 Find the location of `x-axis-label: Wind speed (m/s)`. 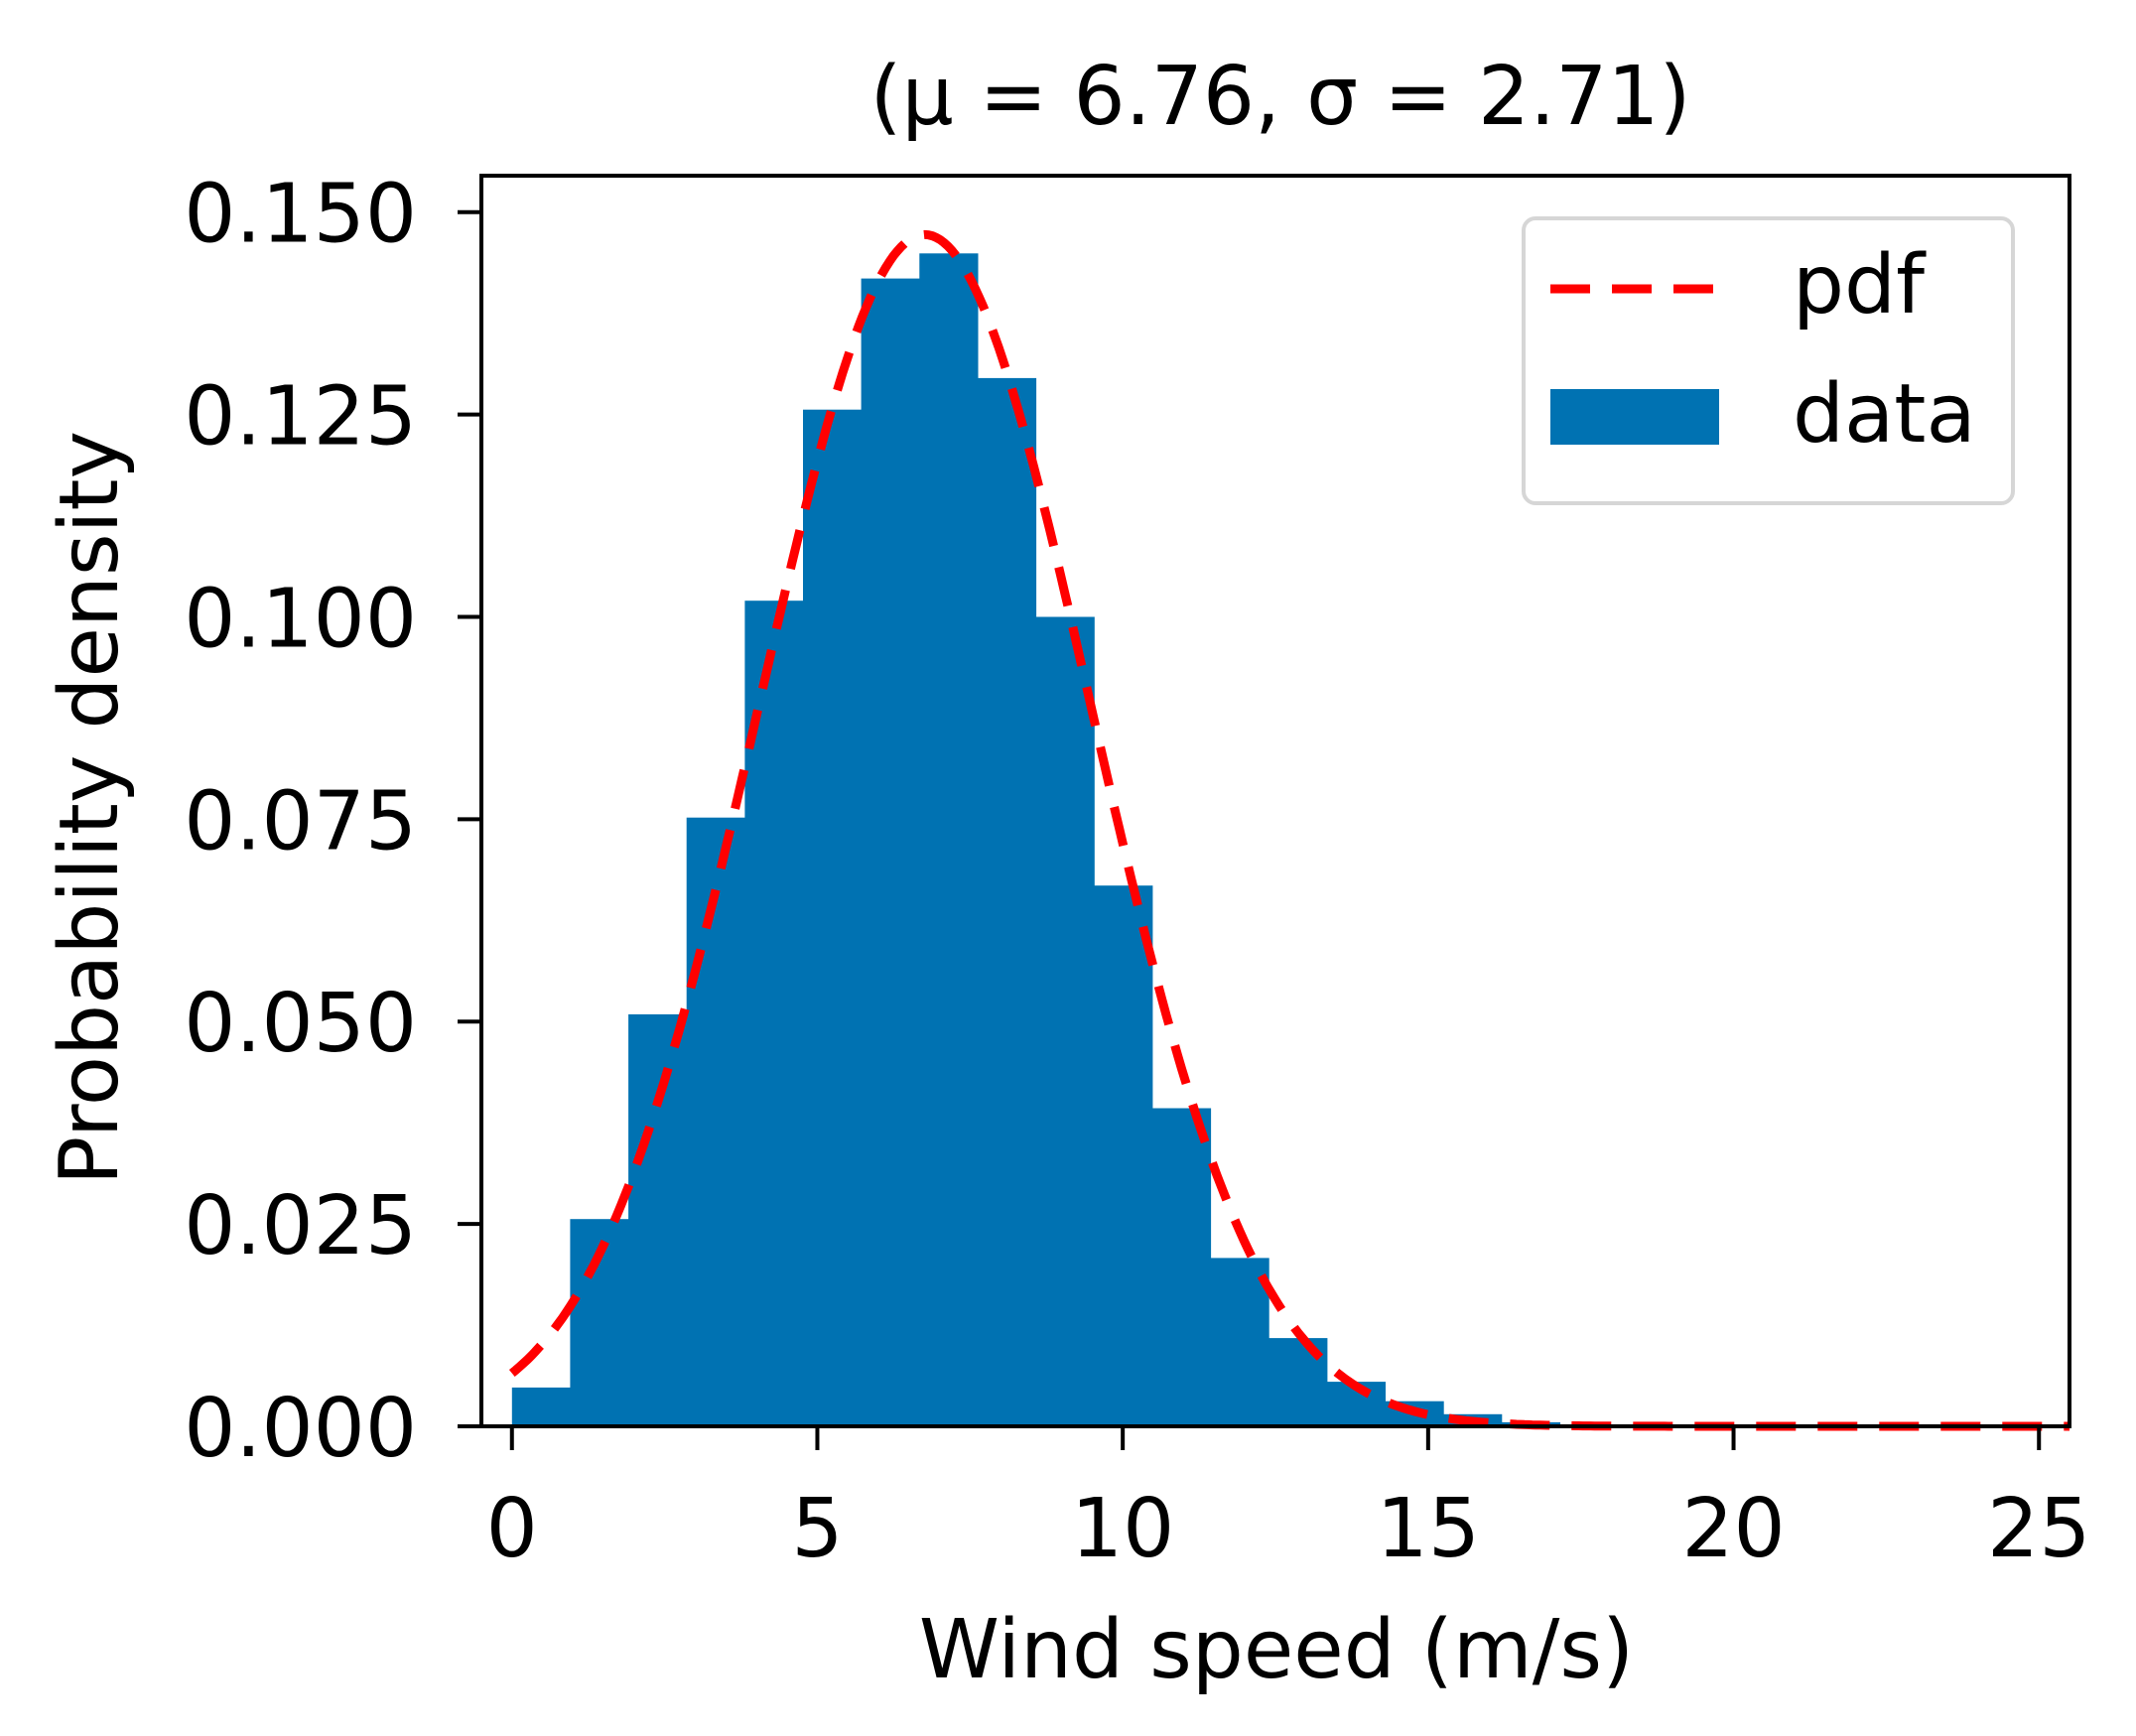

x-axis-label: Wind speed (m/s) is located at coordinates (1276, 1650).